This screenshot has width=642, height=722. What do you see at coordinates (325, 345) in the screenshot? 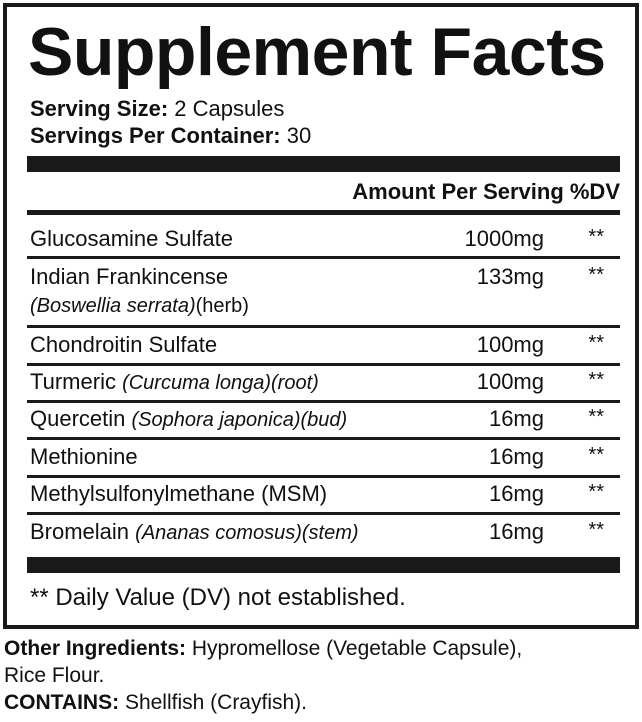
I see `ingredient-row: Chondroitin Sulfate 100mg **` at bounding box center [325, 345].